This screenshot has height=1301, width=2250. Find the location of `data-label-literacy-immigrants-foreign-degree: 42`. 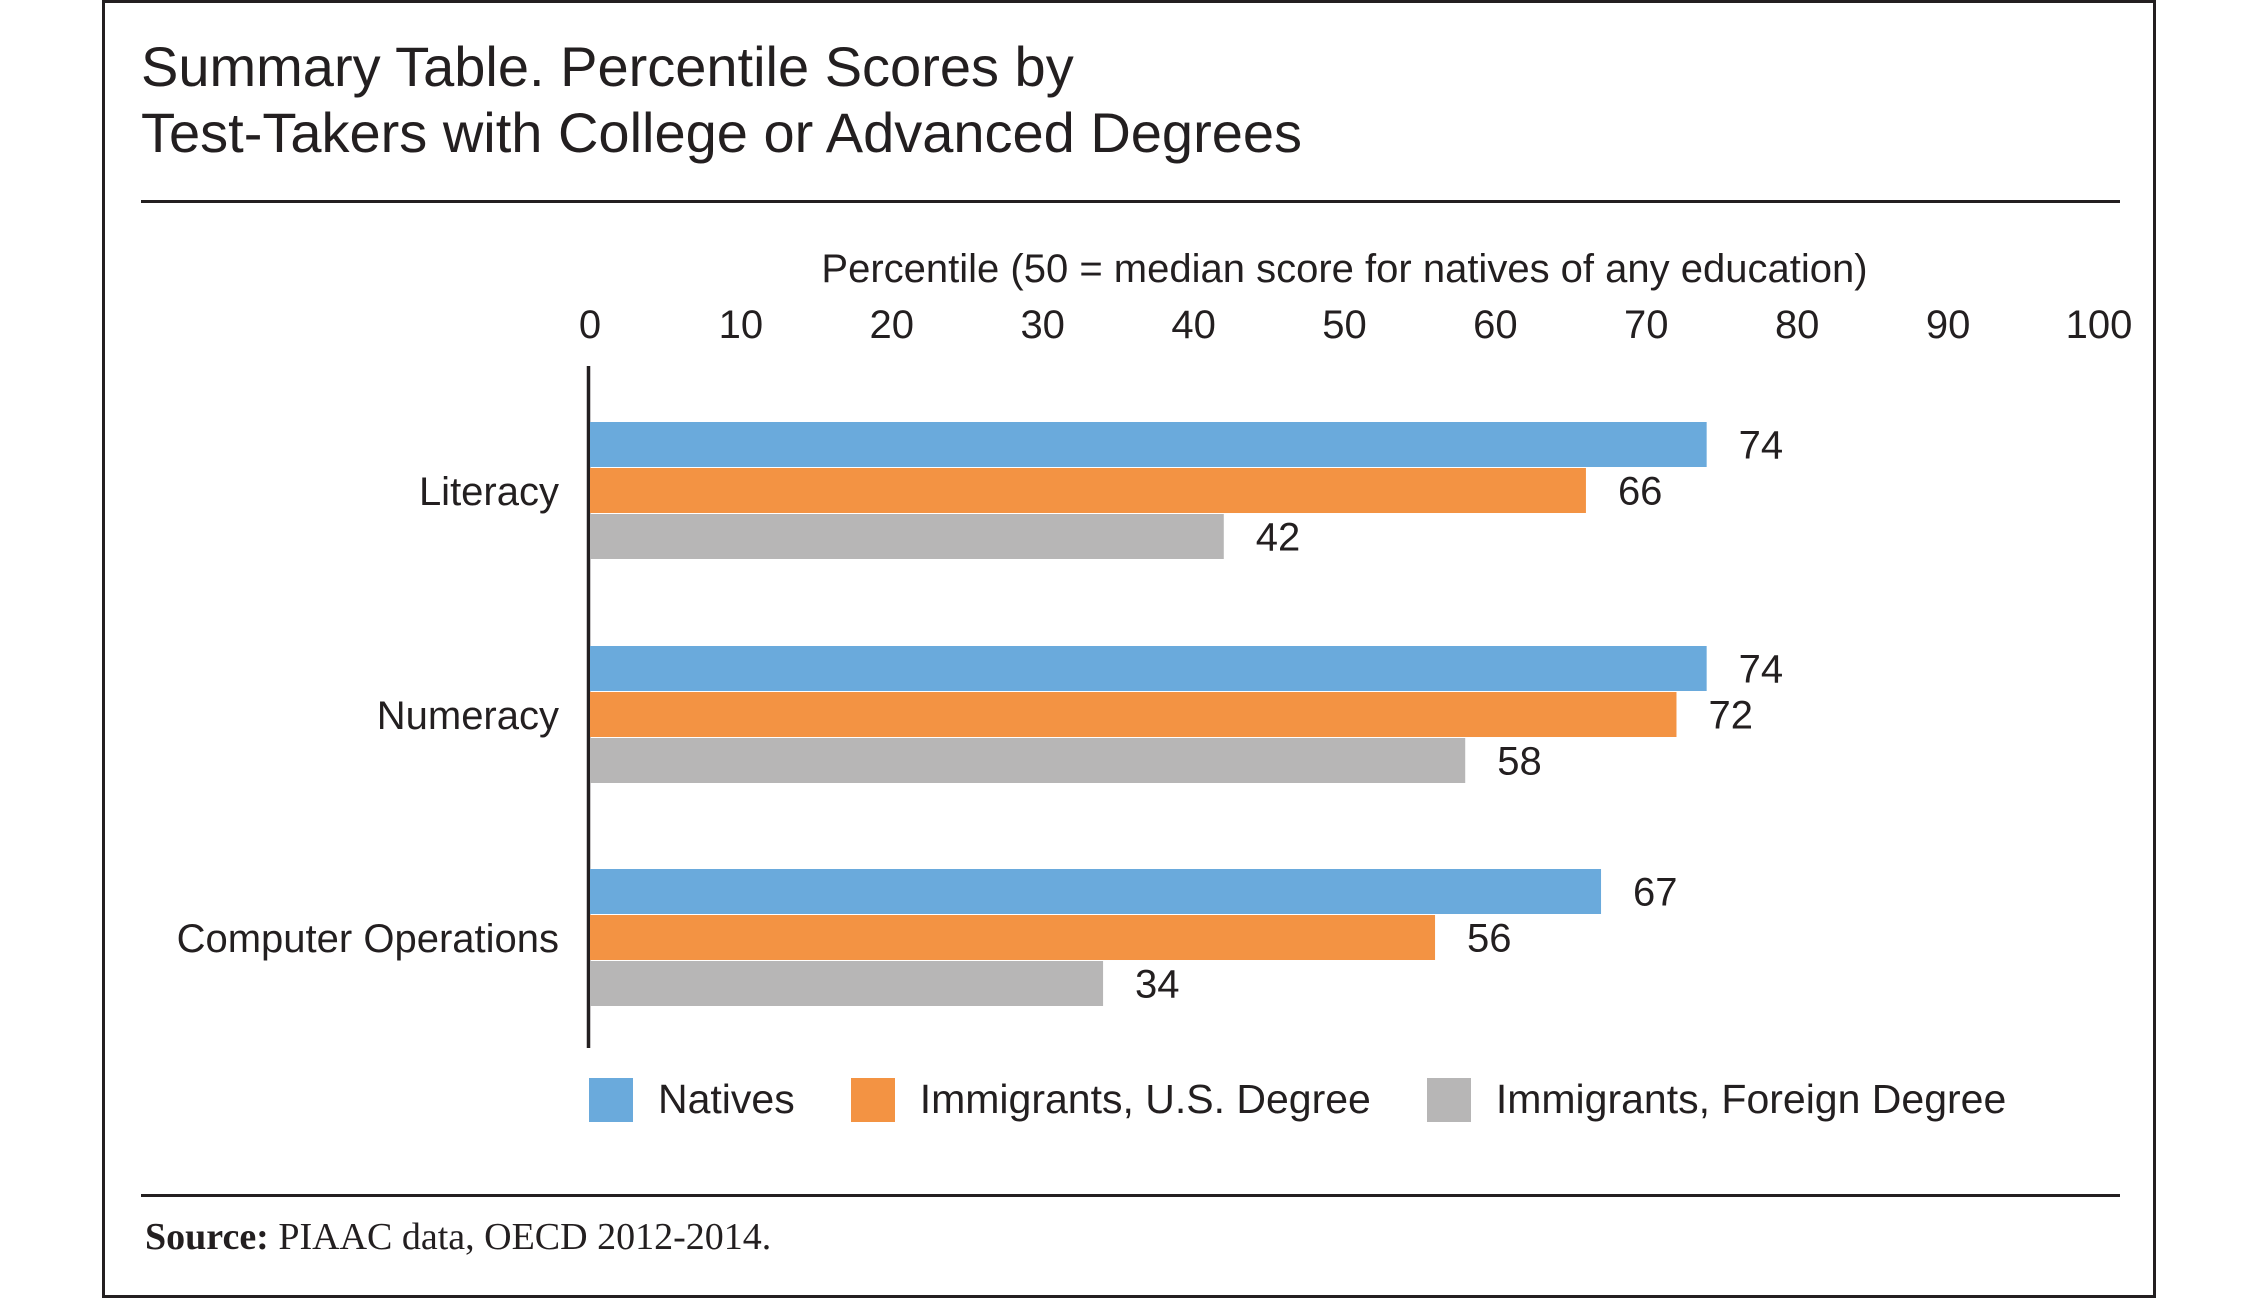

data-label-literacy-immigrants-foreign-degree: 42 is located at coordinates (1278, 538).